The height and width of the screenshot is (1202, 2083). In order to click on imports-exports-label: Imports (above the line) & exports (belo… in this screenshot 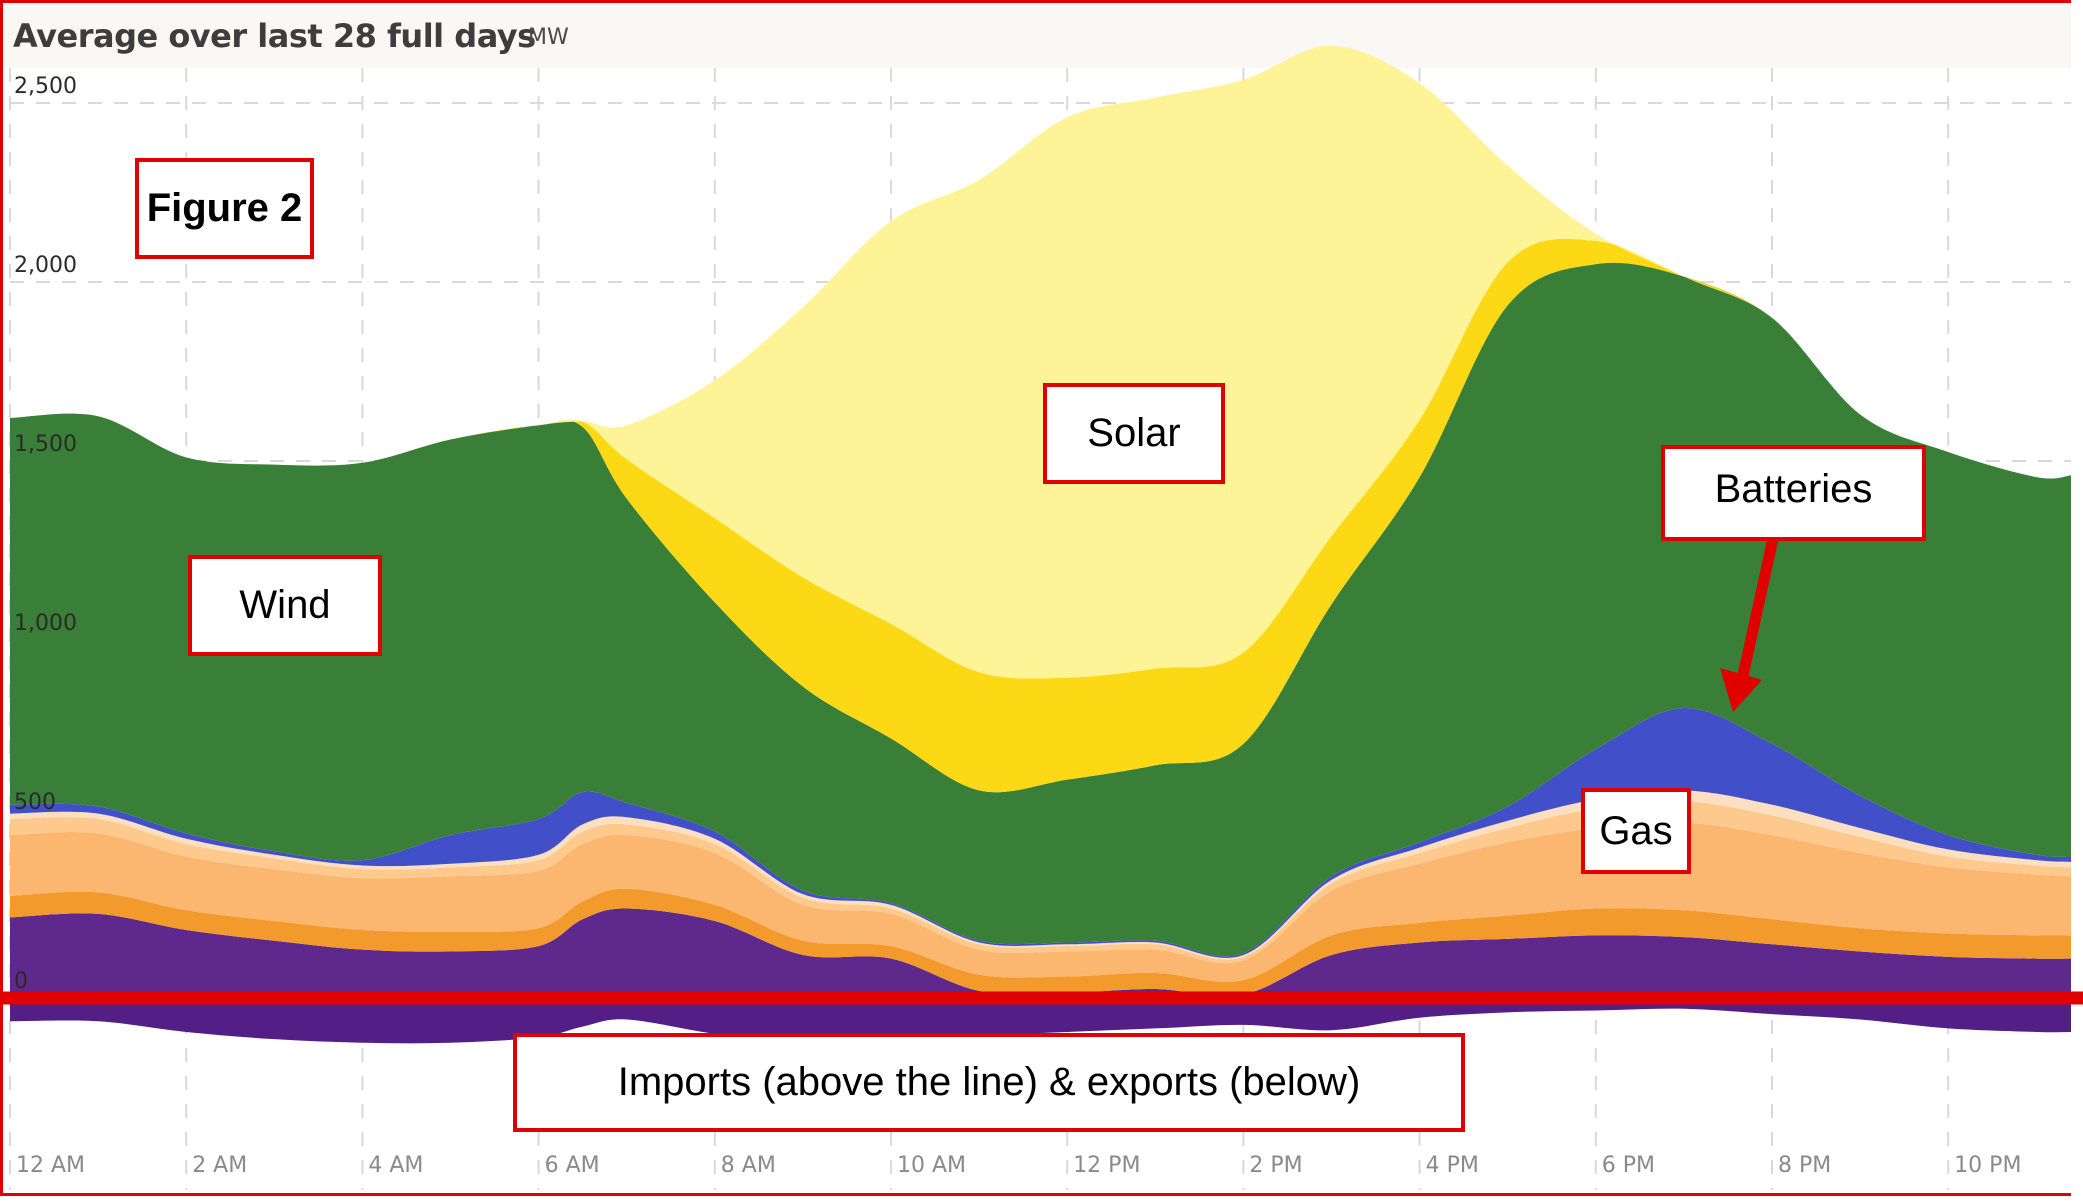, I will do `click(989, 1082)`.